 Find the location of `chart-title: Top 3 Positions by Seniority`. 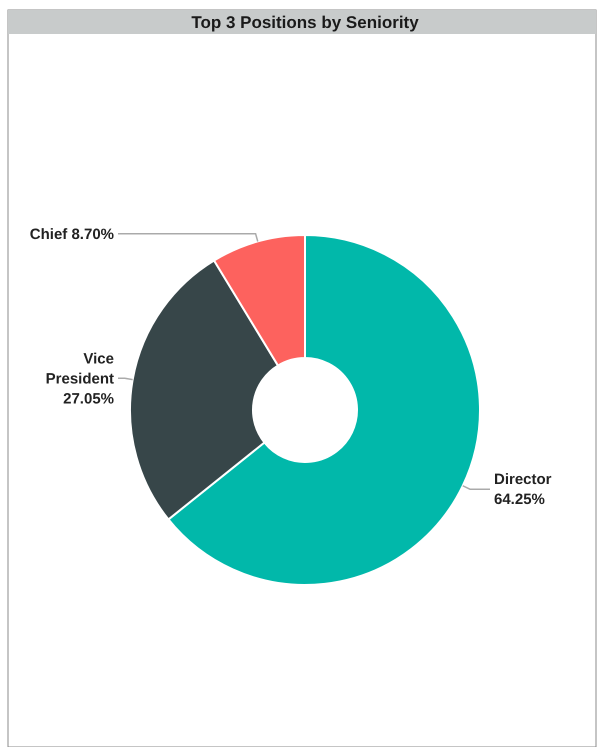

chart-title: Top 3 Positions by Seniority is located at coordinates (305, 22).